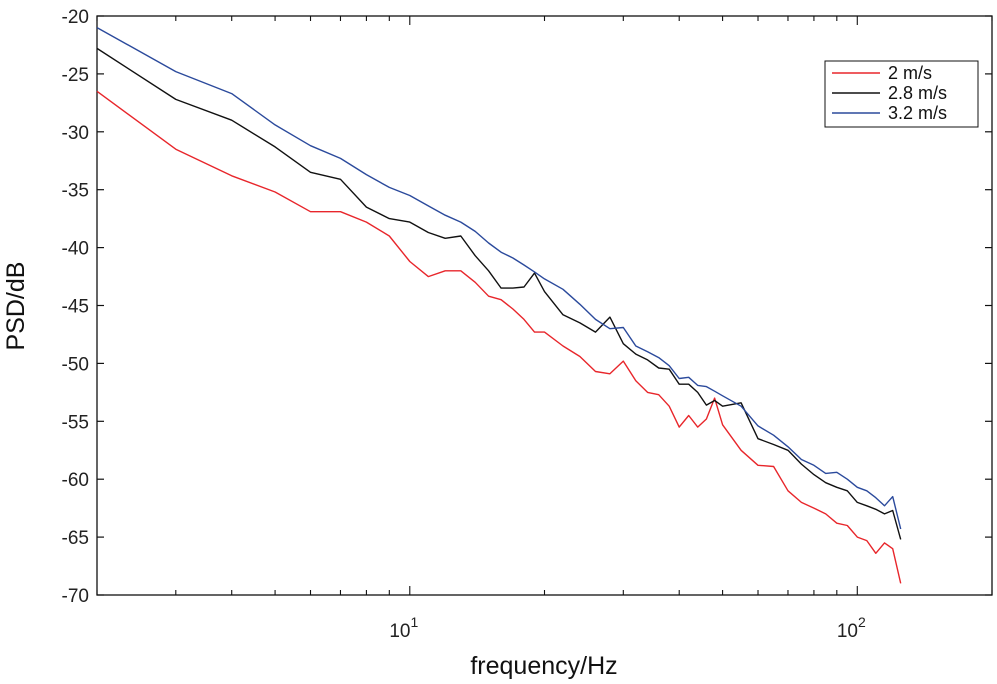 This screenshot has height=684, width=997. Describe the element at coordinates (75, 538) in the screenshot. I see `y-tick-label: -65` at that location.